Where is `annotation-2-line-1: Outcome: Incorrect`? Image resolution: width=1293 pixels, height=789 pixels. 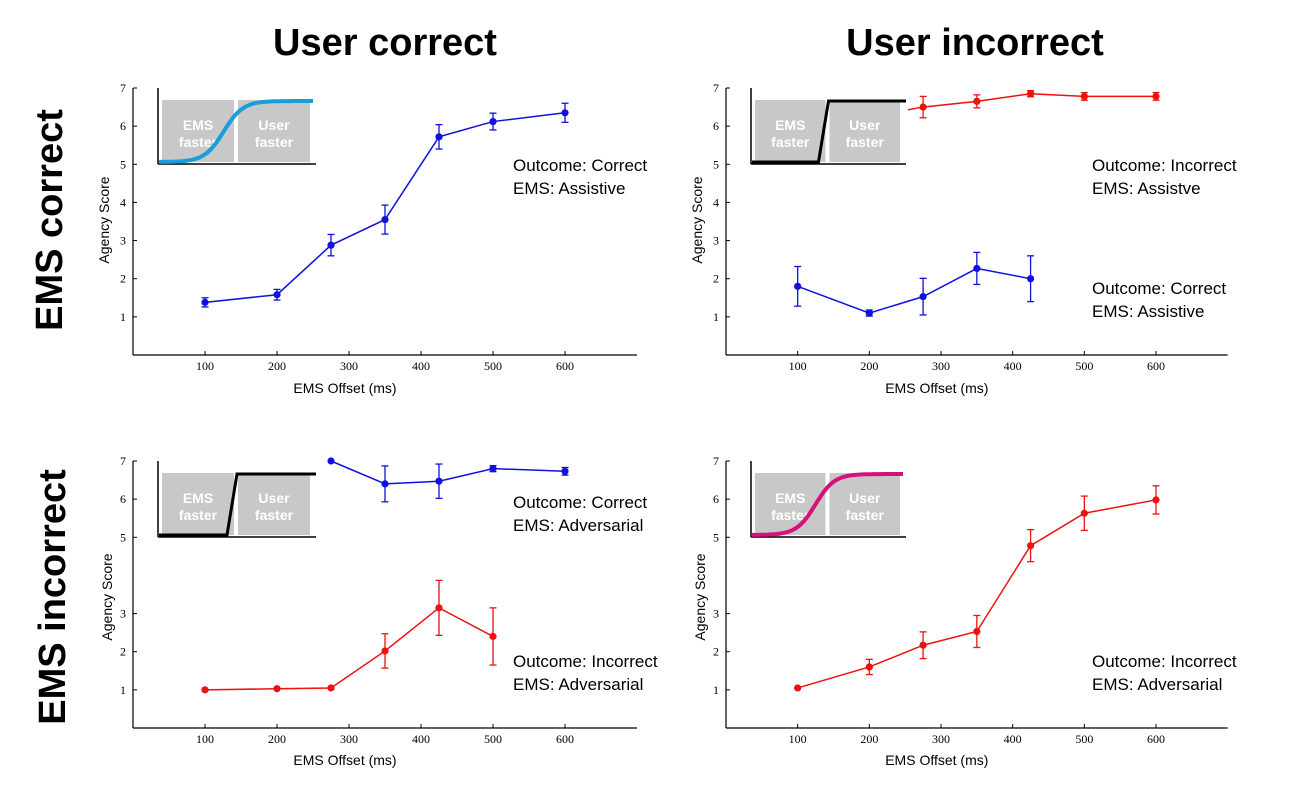
annotation-2-line-1: Outcome: Incorrect is located at coordinates (585, 661).